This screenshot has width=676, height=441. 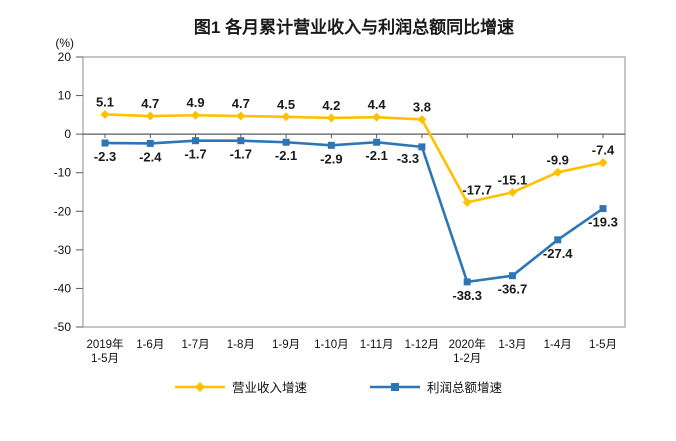 I want to click on x-axis-label: 2020年, so click(x=467, y=344).